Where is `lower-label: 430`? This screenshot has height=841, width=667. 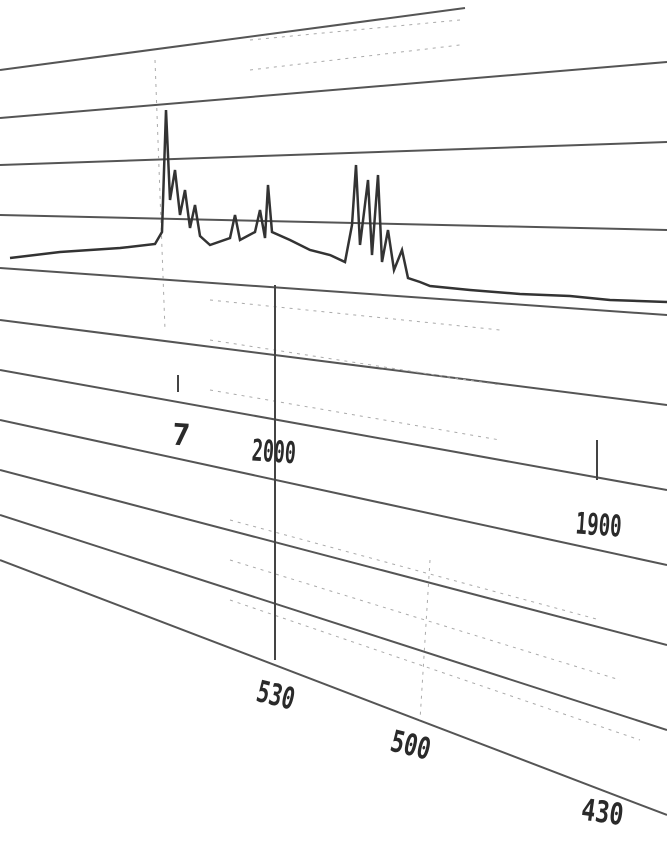 lower-label: 430 is located at coordinates (602, 813).